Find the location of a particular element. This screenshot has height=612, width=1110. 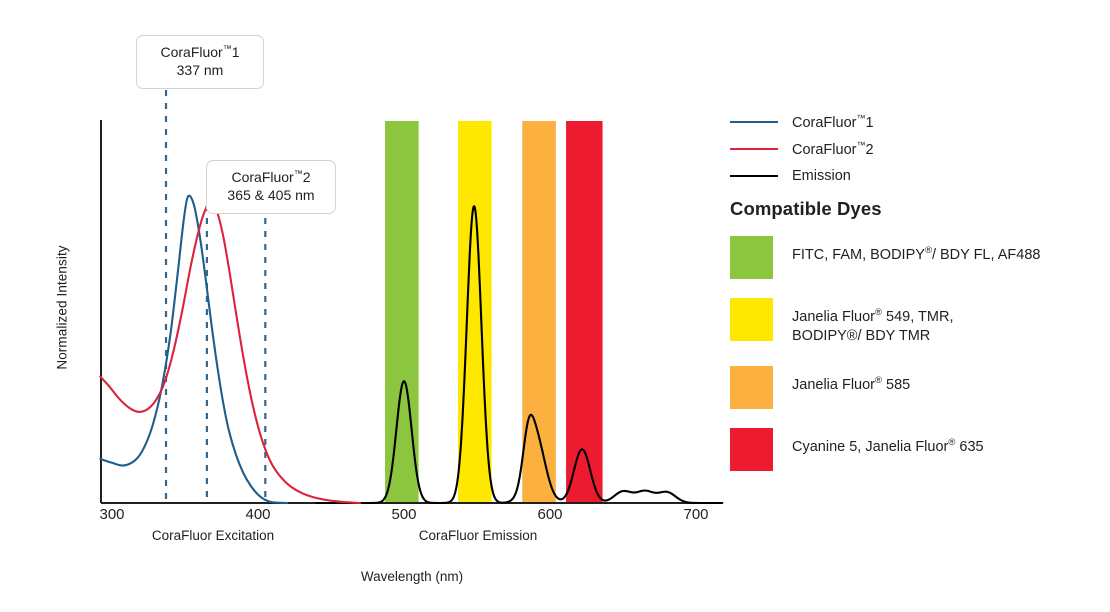

emission-range-label: CoraFluor Emission is located at coordinates (478, 535).